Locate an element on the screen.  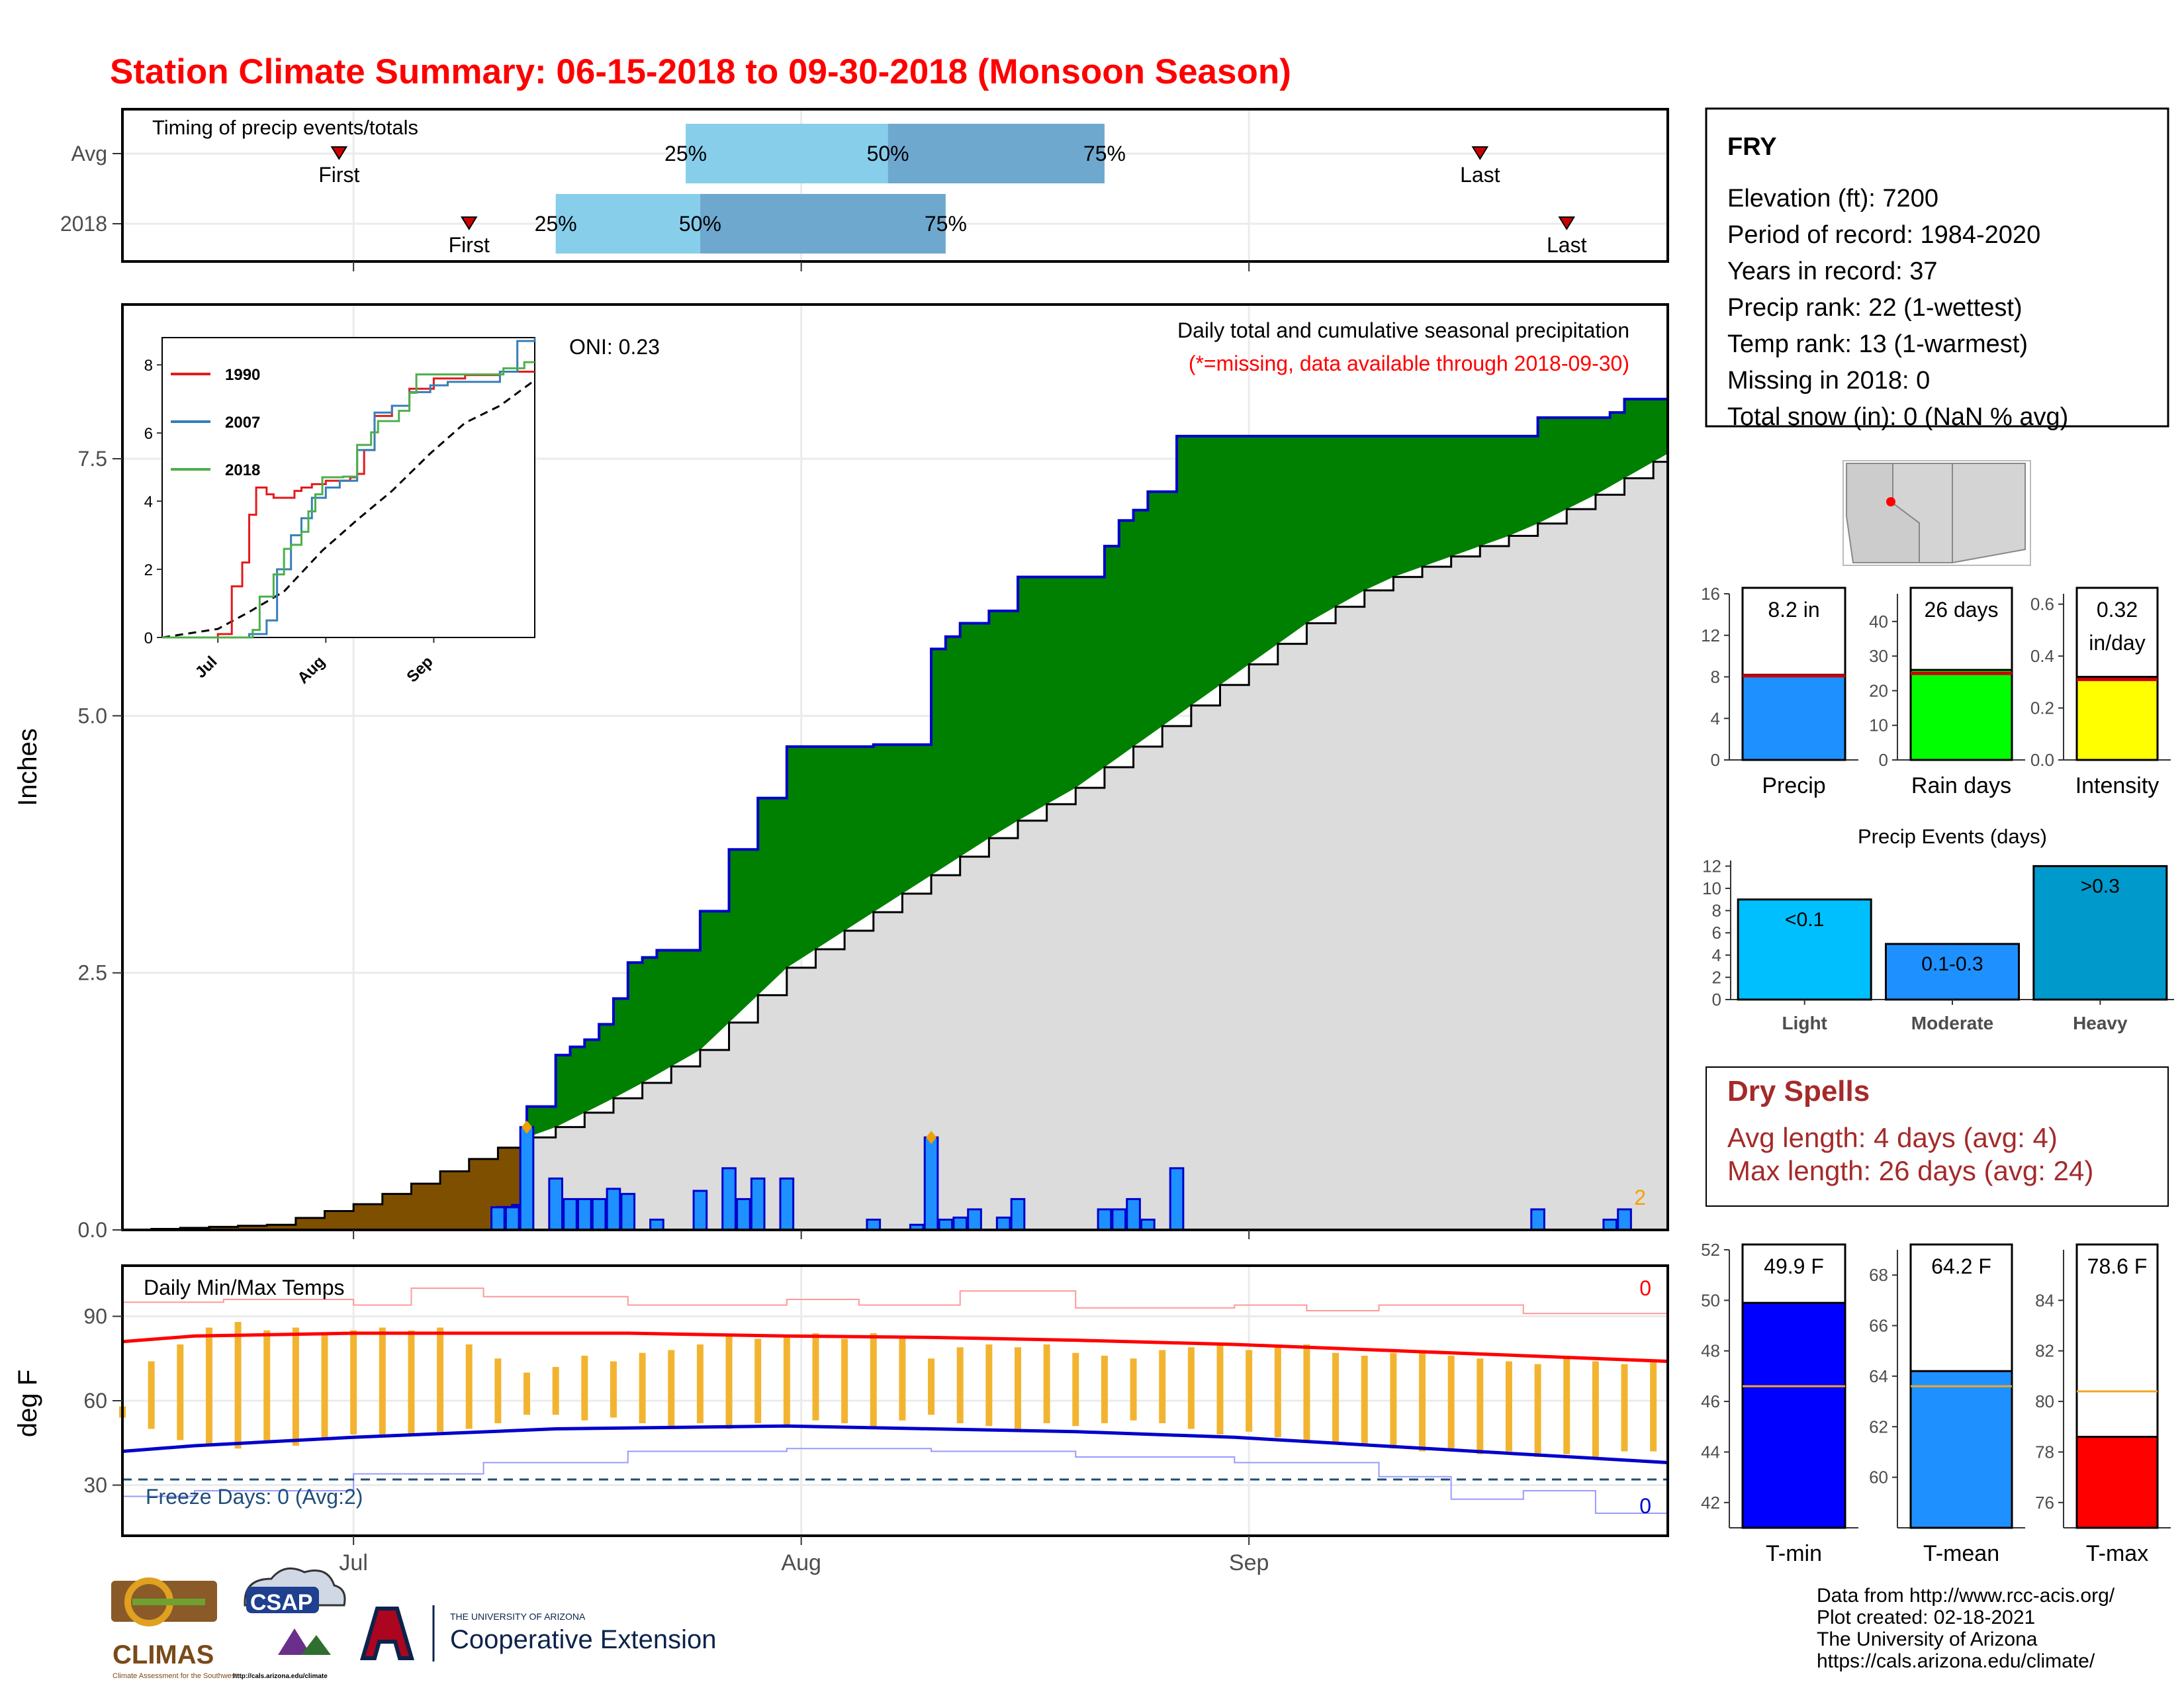
precip-ytick-label-2: 5.0 is located at coordinates (92, 715).